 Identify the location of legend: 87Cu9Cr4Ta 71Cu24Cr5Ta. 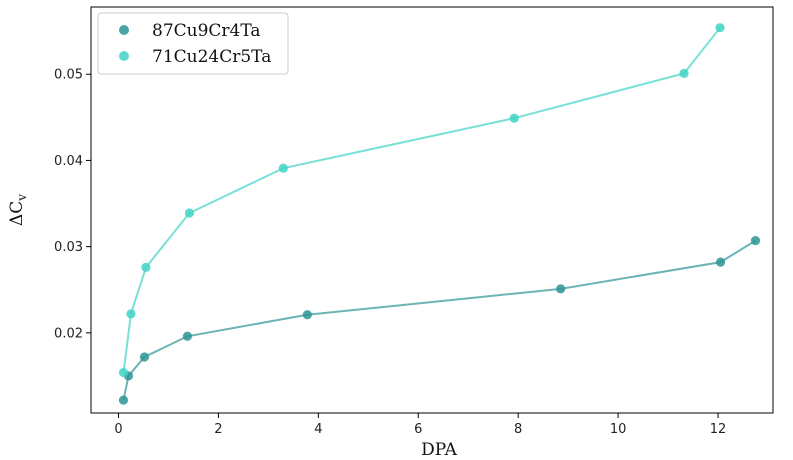
(193, 43).